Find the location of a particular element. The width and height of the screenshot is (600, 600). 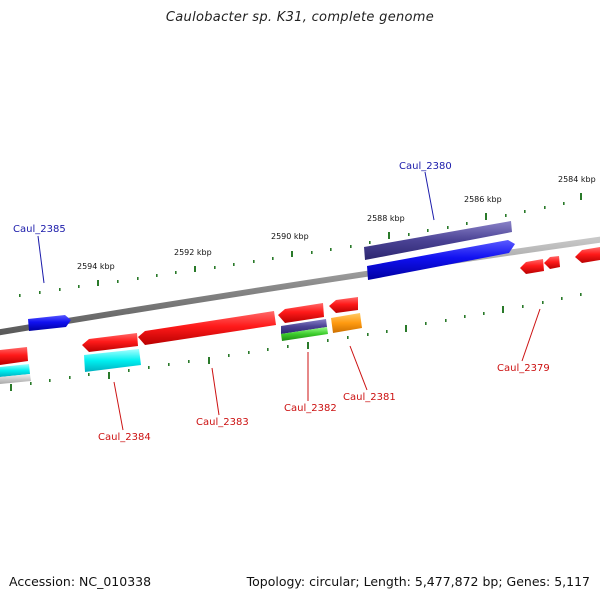

label-caul-2379: Caul_2379 is located at coordinates (523, 368).